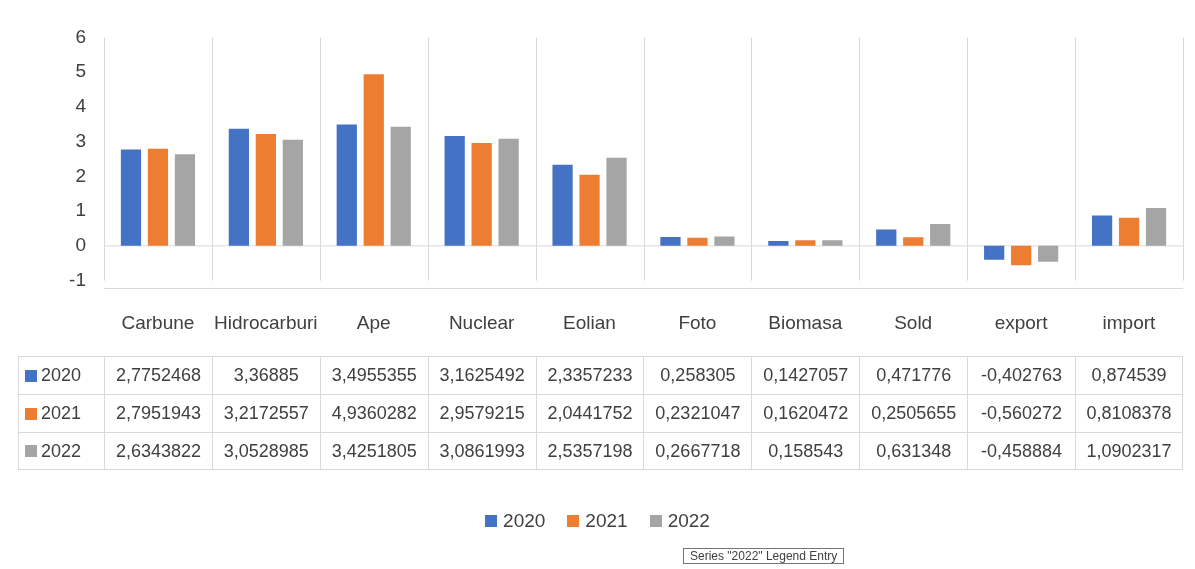 Image resolution: width=1195 pixels, height=569 pixels. Describe the element at coordinates (688, 520) in the screenshot. I see `text: 2022` at that location.